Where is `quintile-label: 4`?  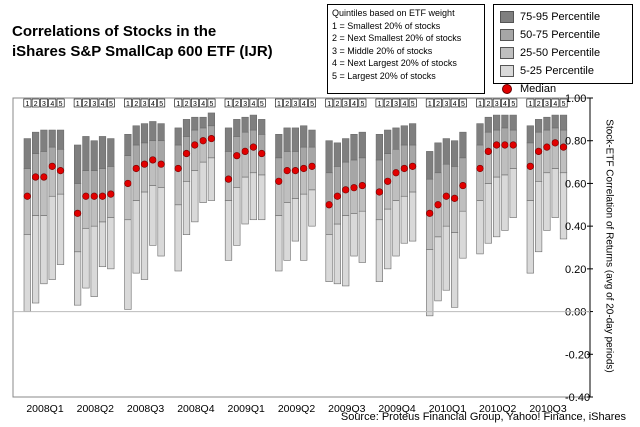 quintile-label: 4 is located at coordinates (455, 104).